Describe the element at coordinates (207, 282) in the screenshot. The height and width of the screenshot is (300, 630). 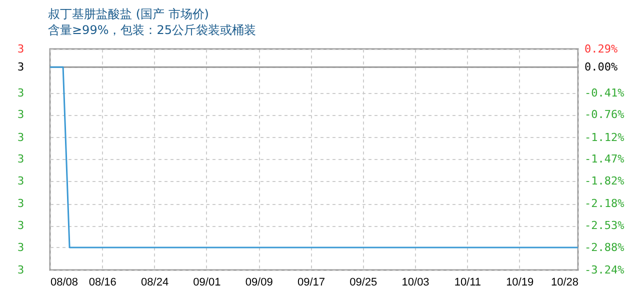
I see `x-tick-label: 09/01` at that location.